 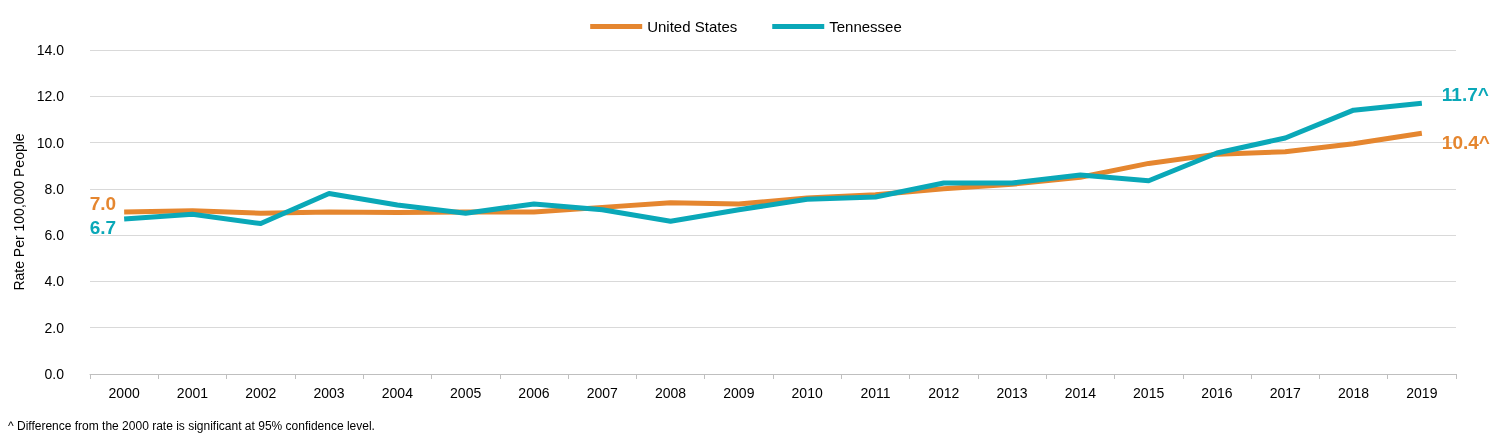 I want to click on data-label: 10.4^, so click(x=1465, y=142).